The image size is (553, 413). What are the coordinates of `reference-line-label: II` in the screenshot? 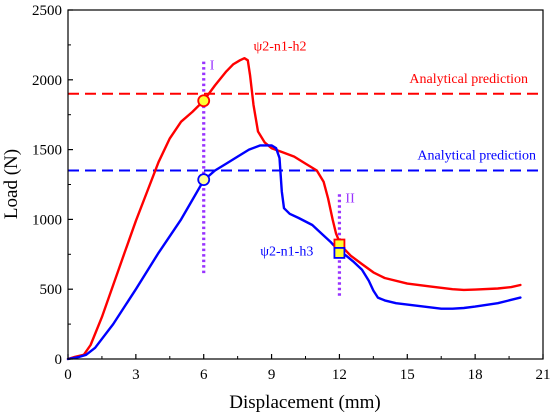 It's located at (350, 198).